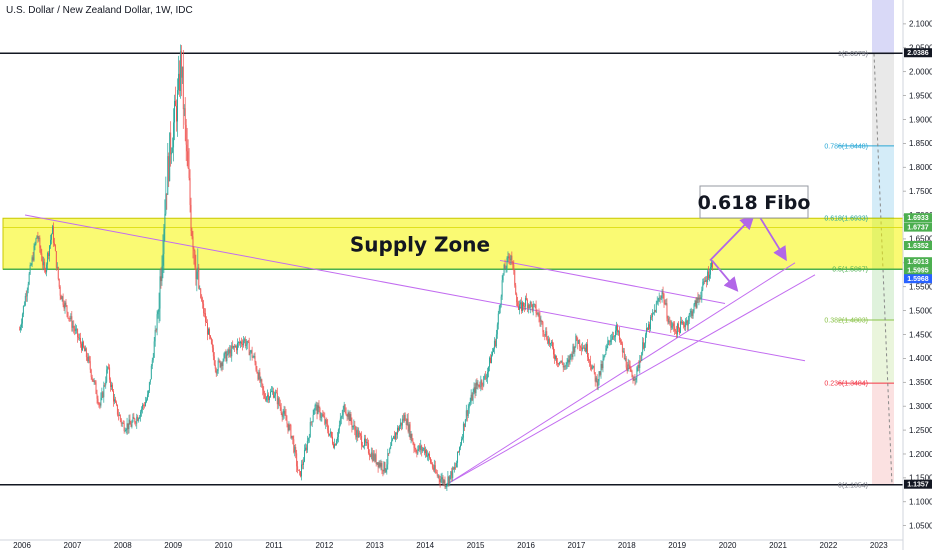 Image resolution: width=932 pixels, height=550 pixels. I want to click on price-badge-label: 1.6013, so click(918, 262).